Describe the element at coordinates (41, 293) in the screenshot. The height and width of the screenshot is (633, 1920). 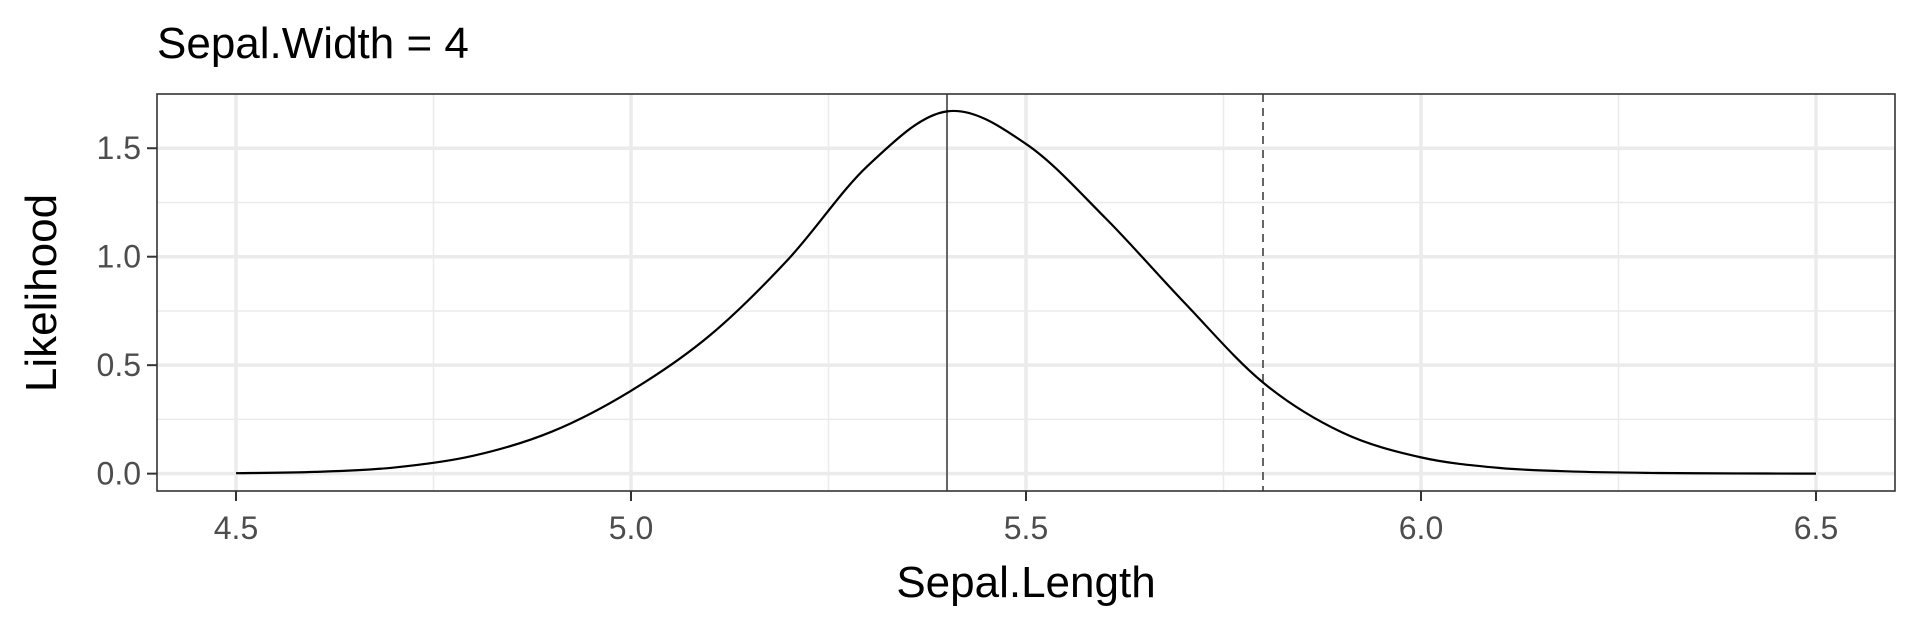
I see `y-axis-title: Likelihood` at that location.